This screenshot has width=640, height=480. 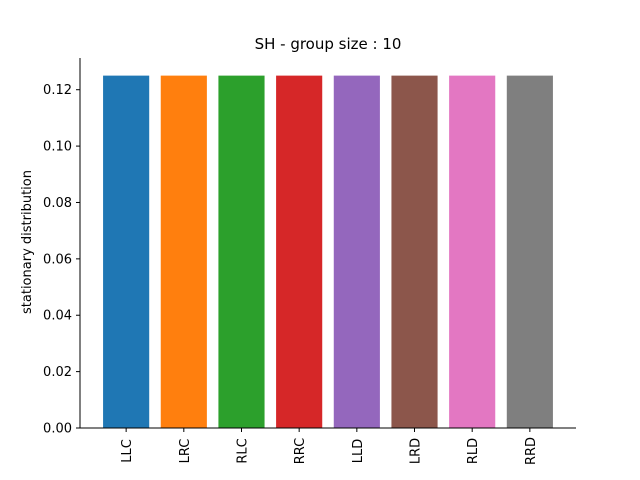 I want to click on y-tick-label: 0.06, so click(x=57, y=259).